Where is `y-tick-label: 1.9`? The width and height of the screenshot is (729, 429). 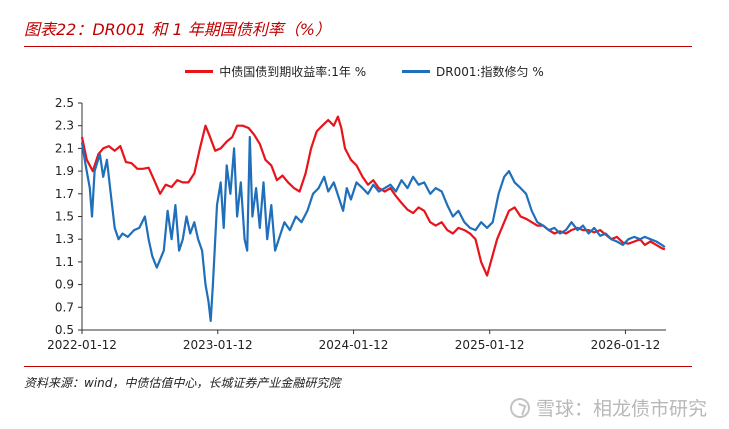
y-tick-label: 1.9 is located at coordinates (64, 171).